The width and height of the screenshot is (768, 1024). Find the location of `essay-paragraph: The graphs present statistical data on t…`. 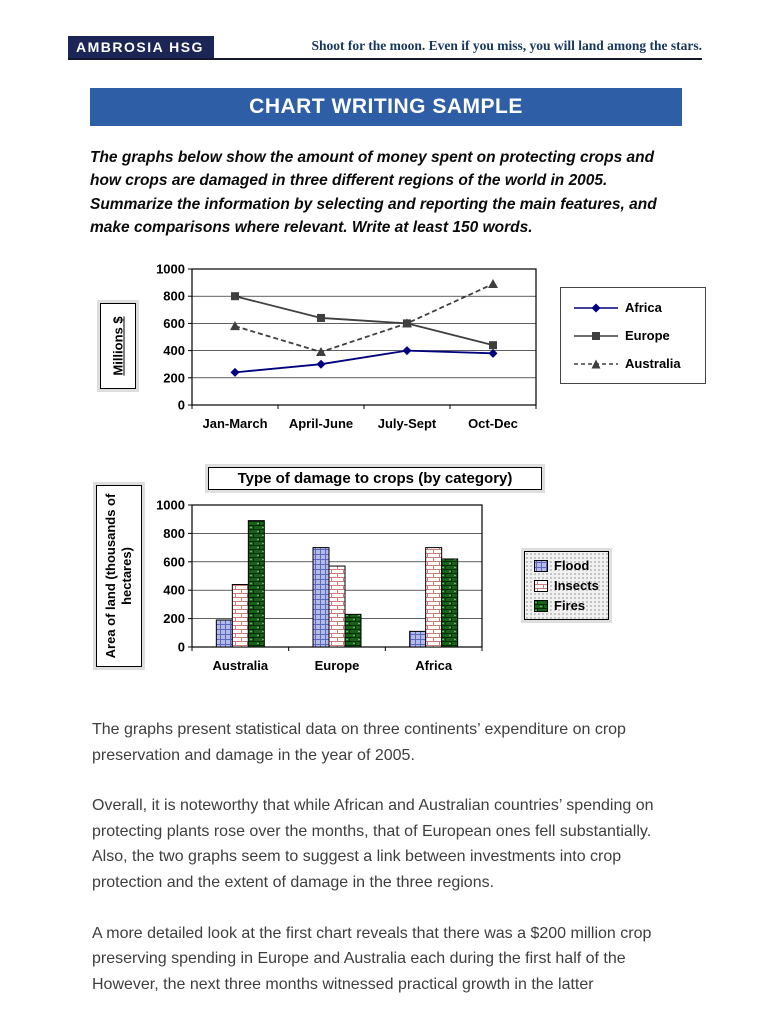

essay-paragraph: The graphs present statistical data on t… is located at coordinates (359, 742).